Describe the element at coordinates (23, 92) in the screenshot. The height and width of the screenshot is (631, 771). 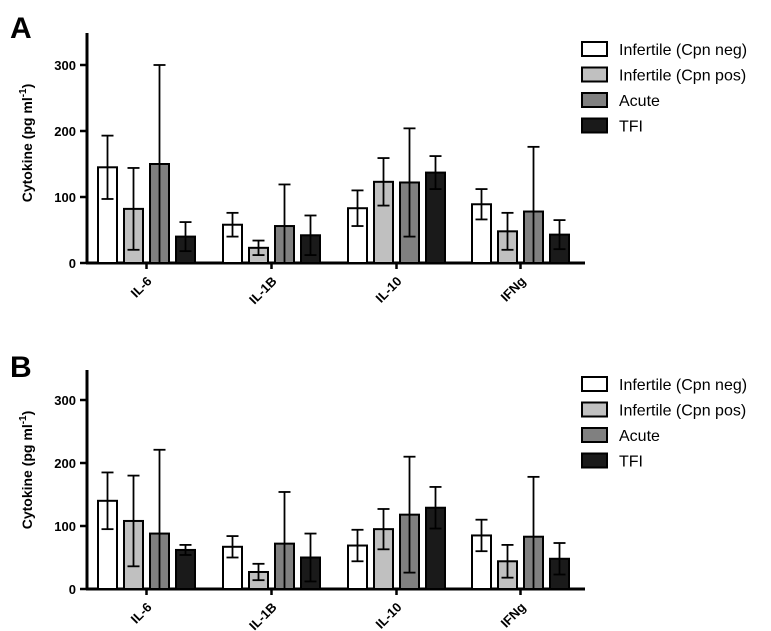
I see `panel-a-y-axis-label-sup: -1` at that location.